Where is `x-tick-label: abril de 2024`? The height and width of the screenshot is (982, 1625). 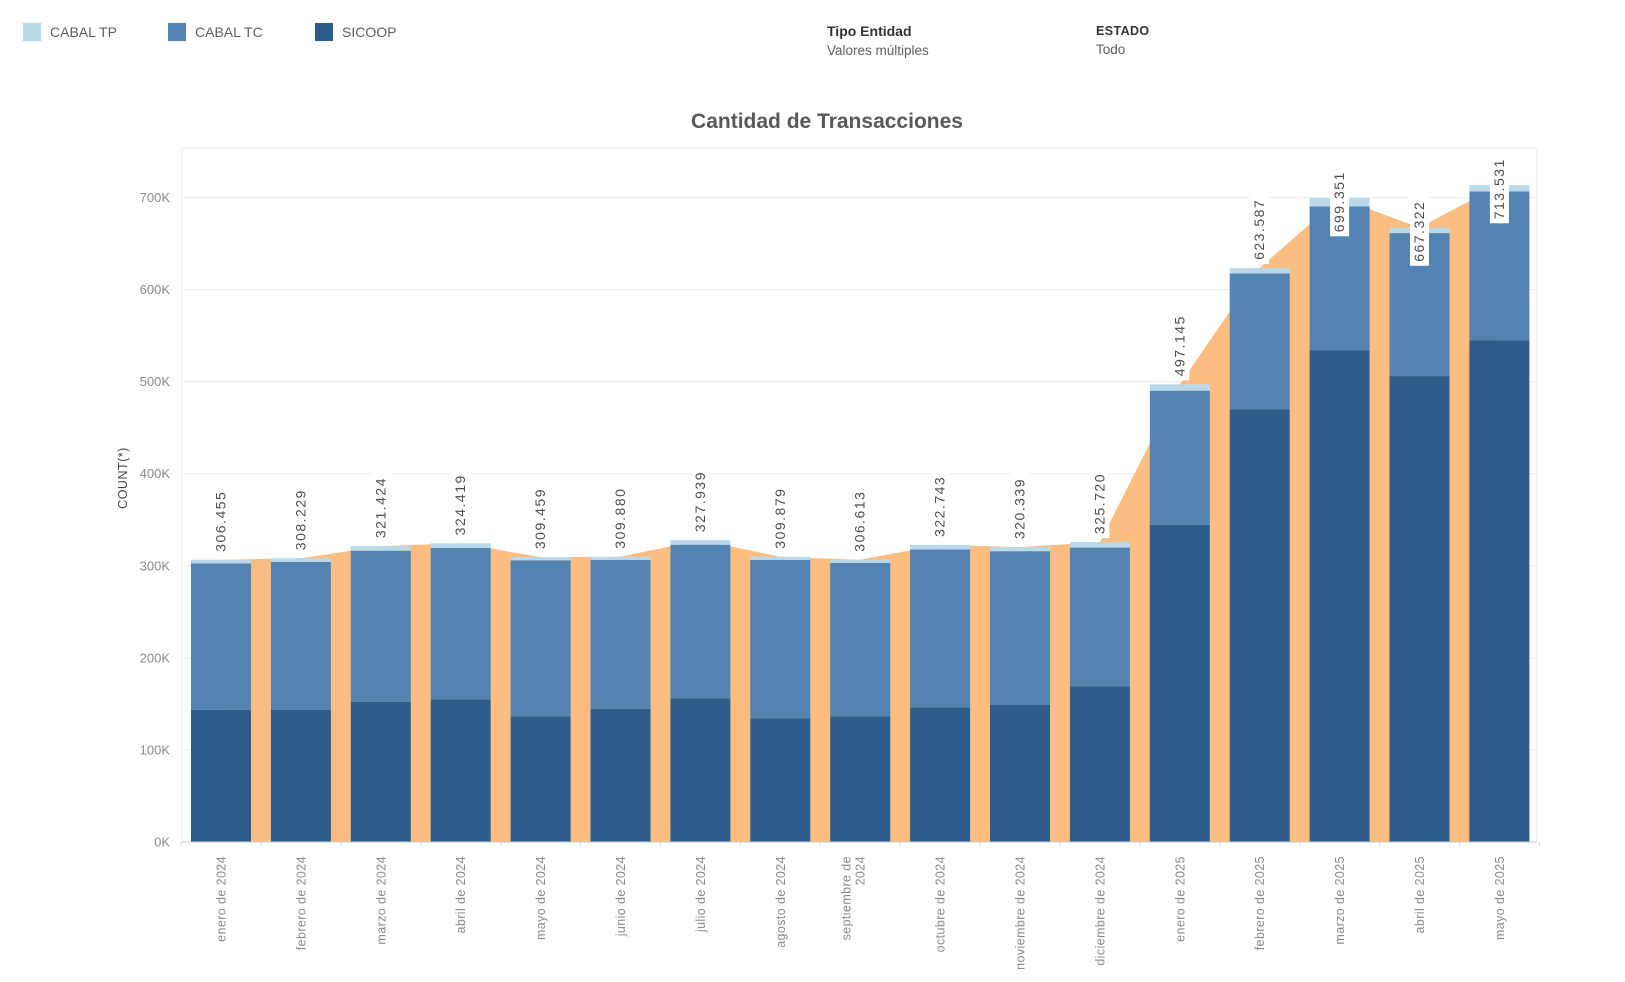 x-tick-label: abril de 2024 is located at coordinates (461, 894).